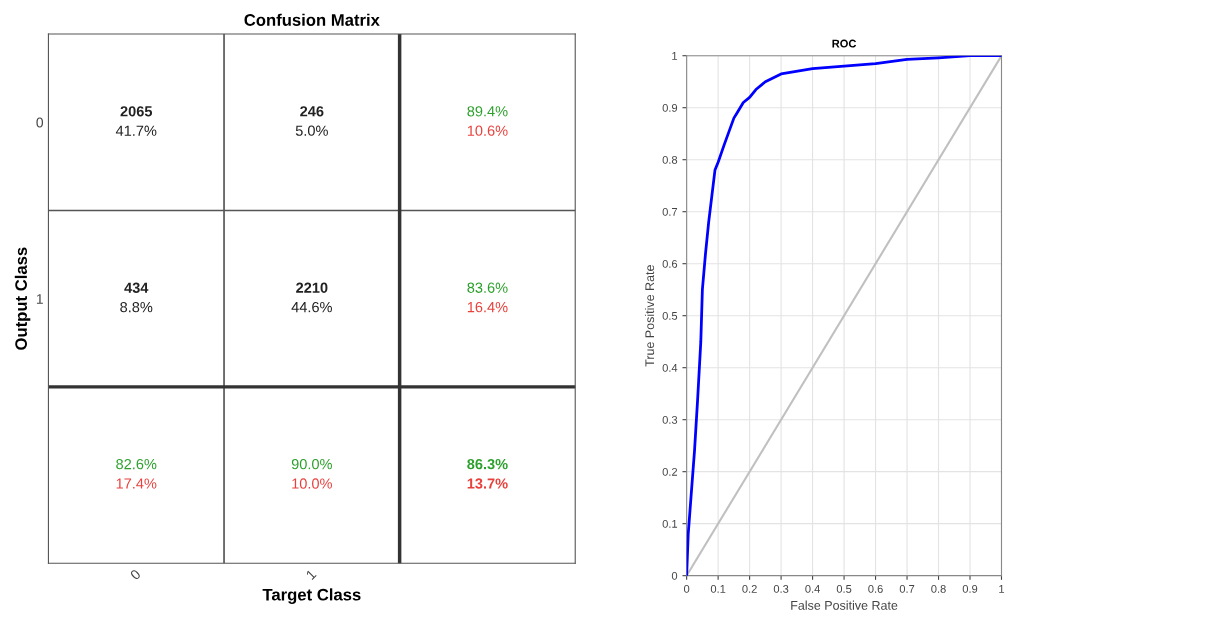  I want to click on x-tick-label: 0.9, so click(970, 588).